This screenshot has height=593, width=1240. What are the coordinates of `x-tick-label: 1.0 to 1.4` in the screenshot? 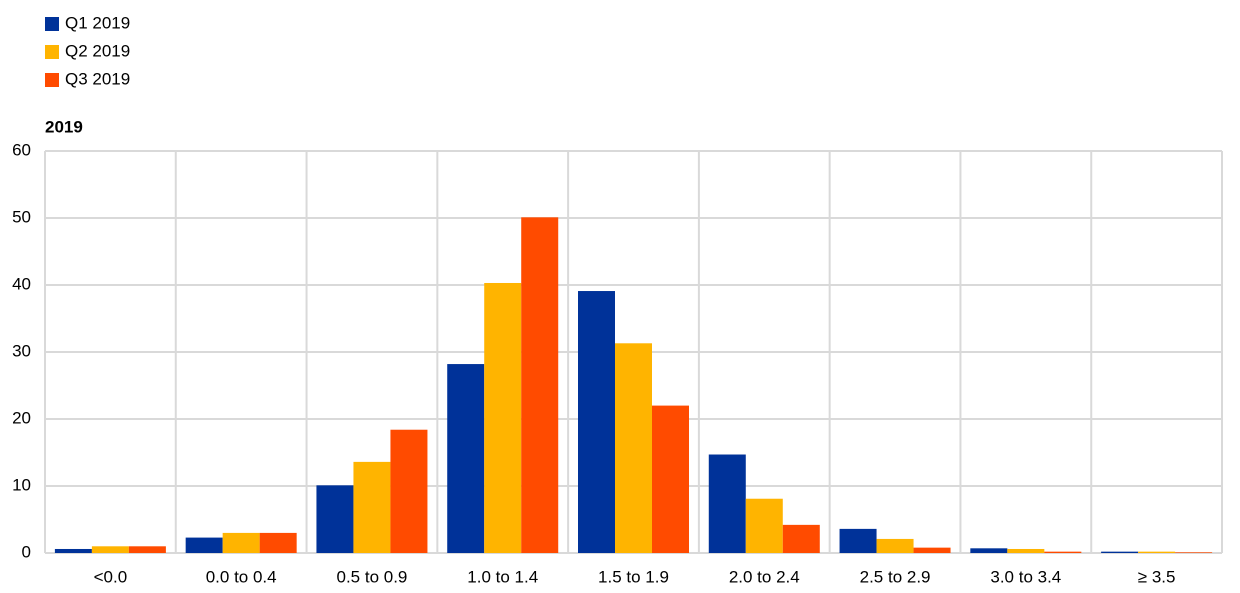 It's located at (502, 576).